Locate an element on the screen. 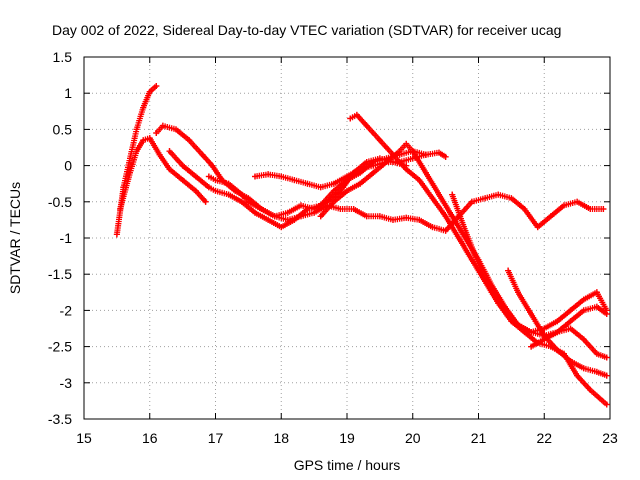 The width and height of the screenshot is (640, 480). y-tick-label: -3.5 is located at coordinates (60, 419).